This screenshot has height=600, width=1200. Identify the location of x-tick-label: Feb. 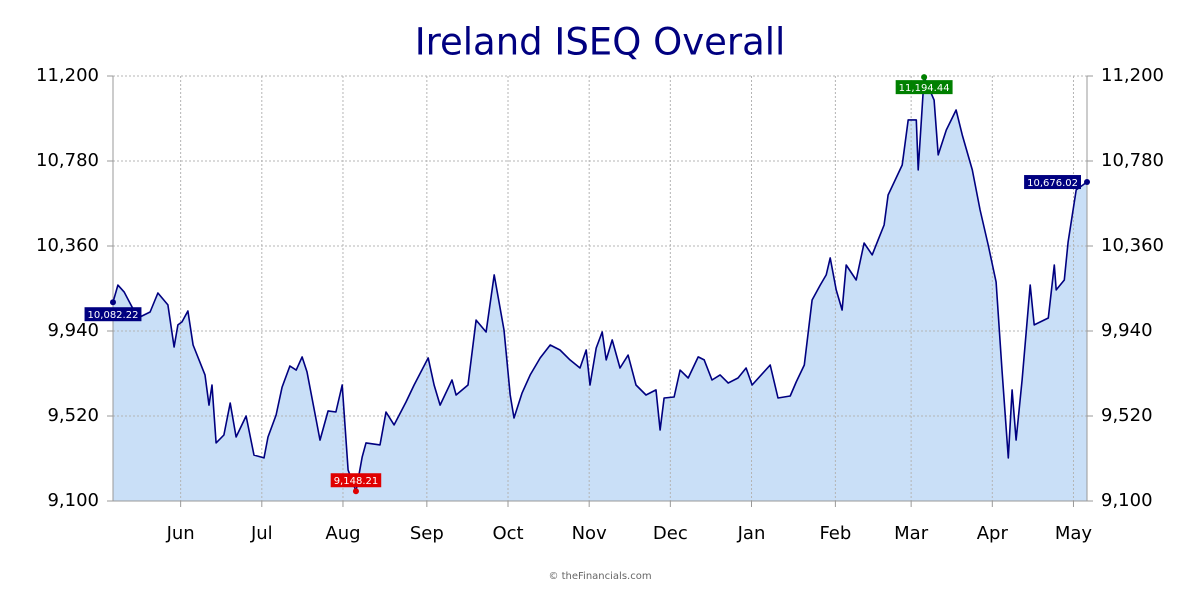
(835, 533).